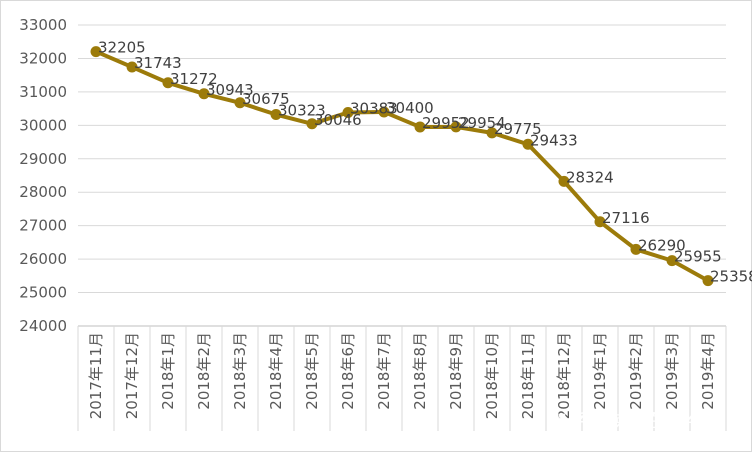 The height and width of the screenshot is (453, 752). I want to click on data-label: 29775, so click(518, 129).